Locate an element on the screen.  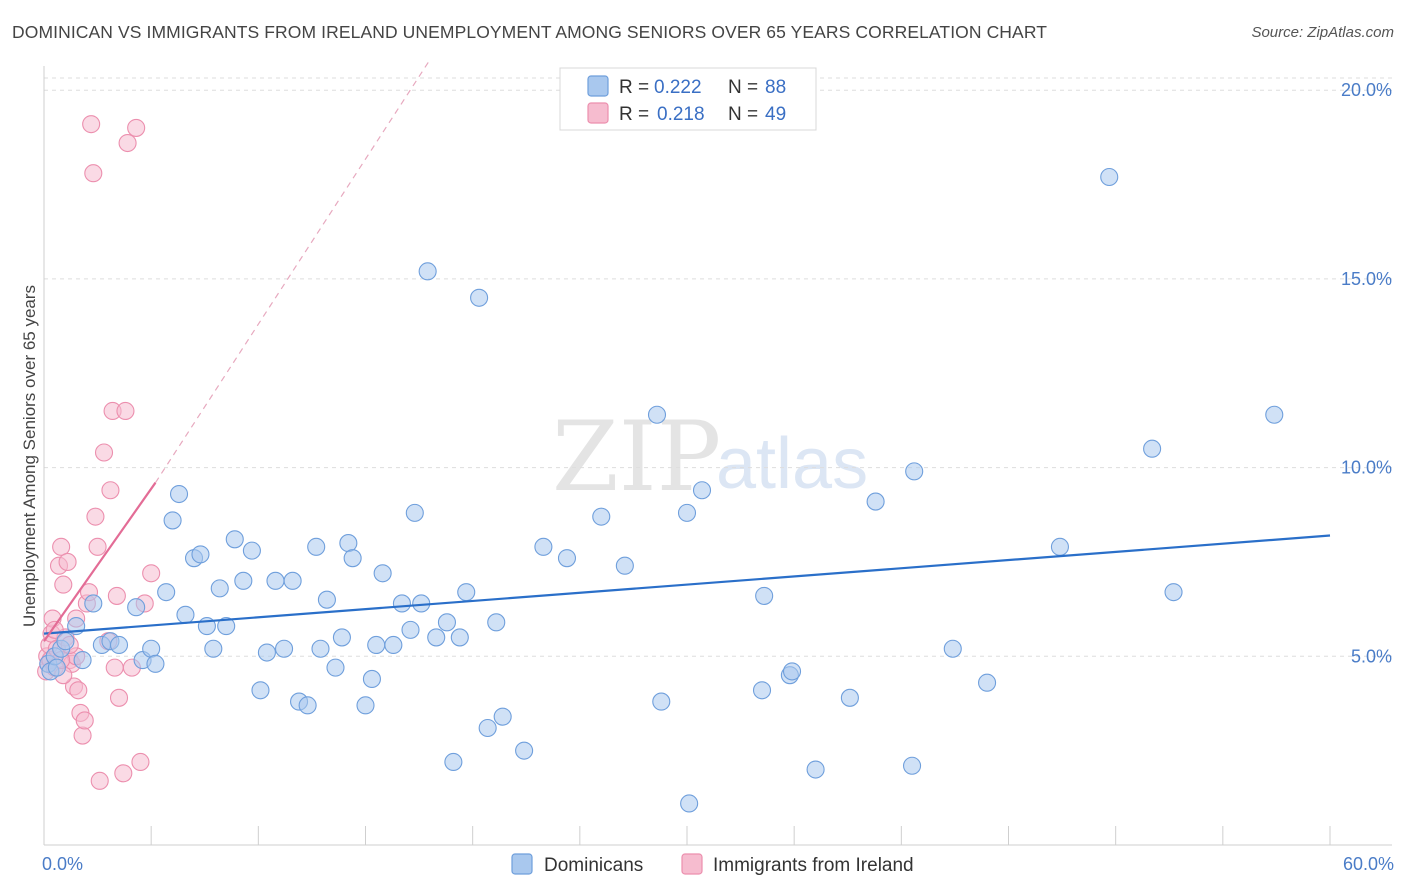
legend-n-value-2: 49 is located at coordinates (775, 114).